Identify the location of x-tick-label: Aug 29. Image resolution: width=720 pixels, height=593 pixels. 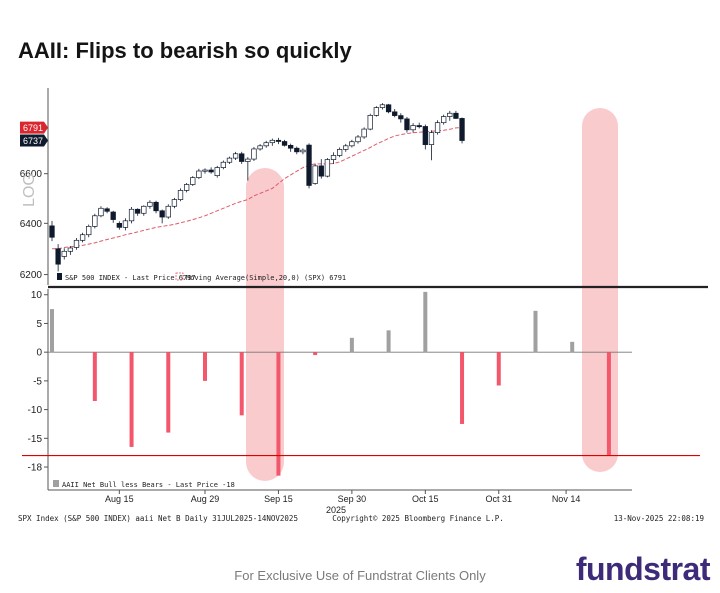
(205, 499).